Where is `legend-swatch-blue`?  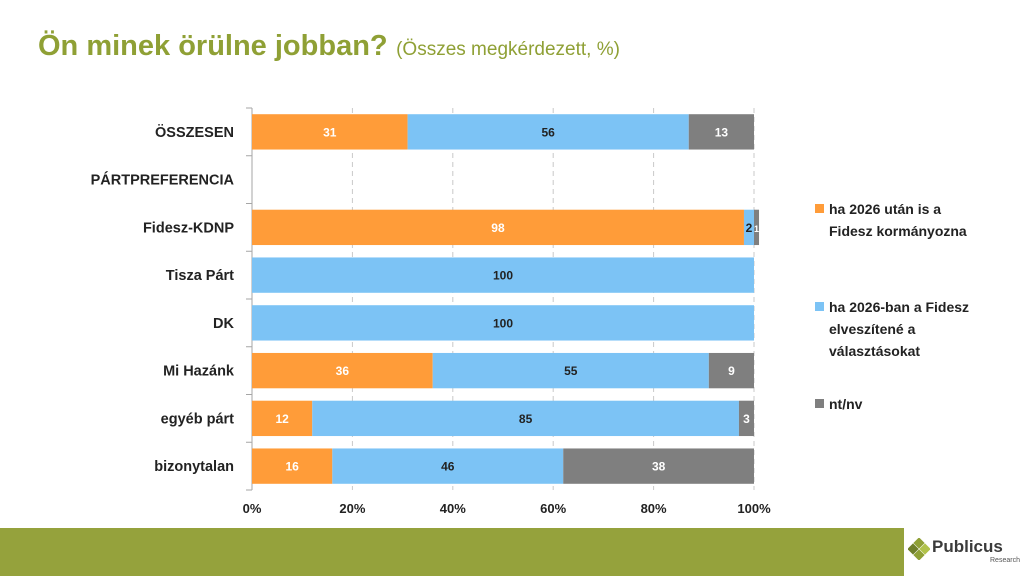 legend-swatch-blue is located at coordinates (819, 306).